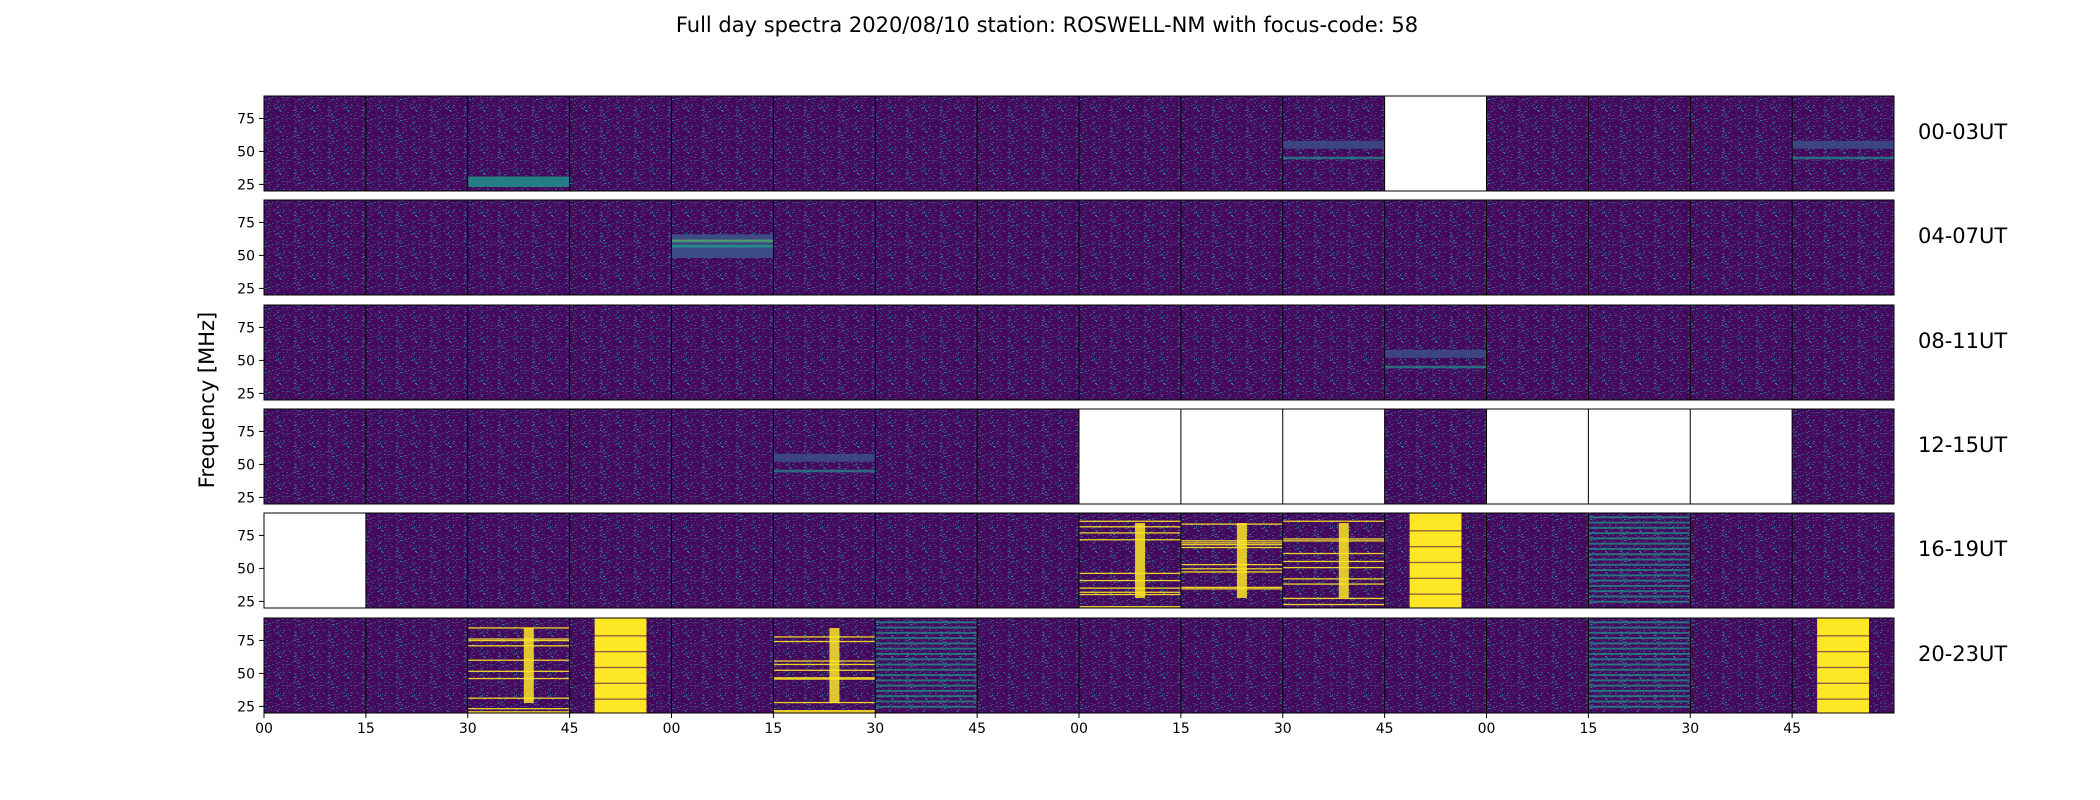 The image size is (2100, 800). Describe the element at coordinates (1962, 445) in the screenshot. I see `row-label: 12-15UT` at that location.